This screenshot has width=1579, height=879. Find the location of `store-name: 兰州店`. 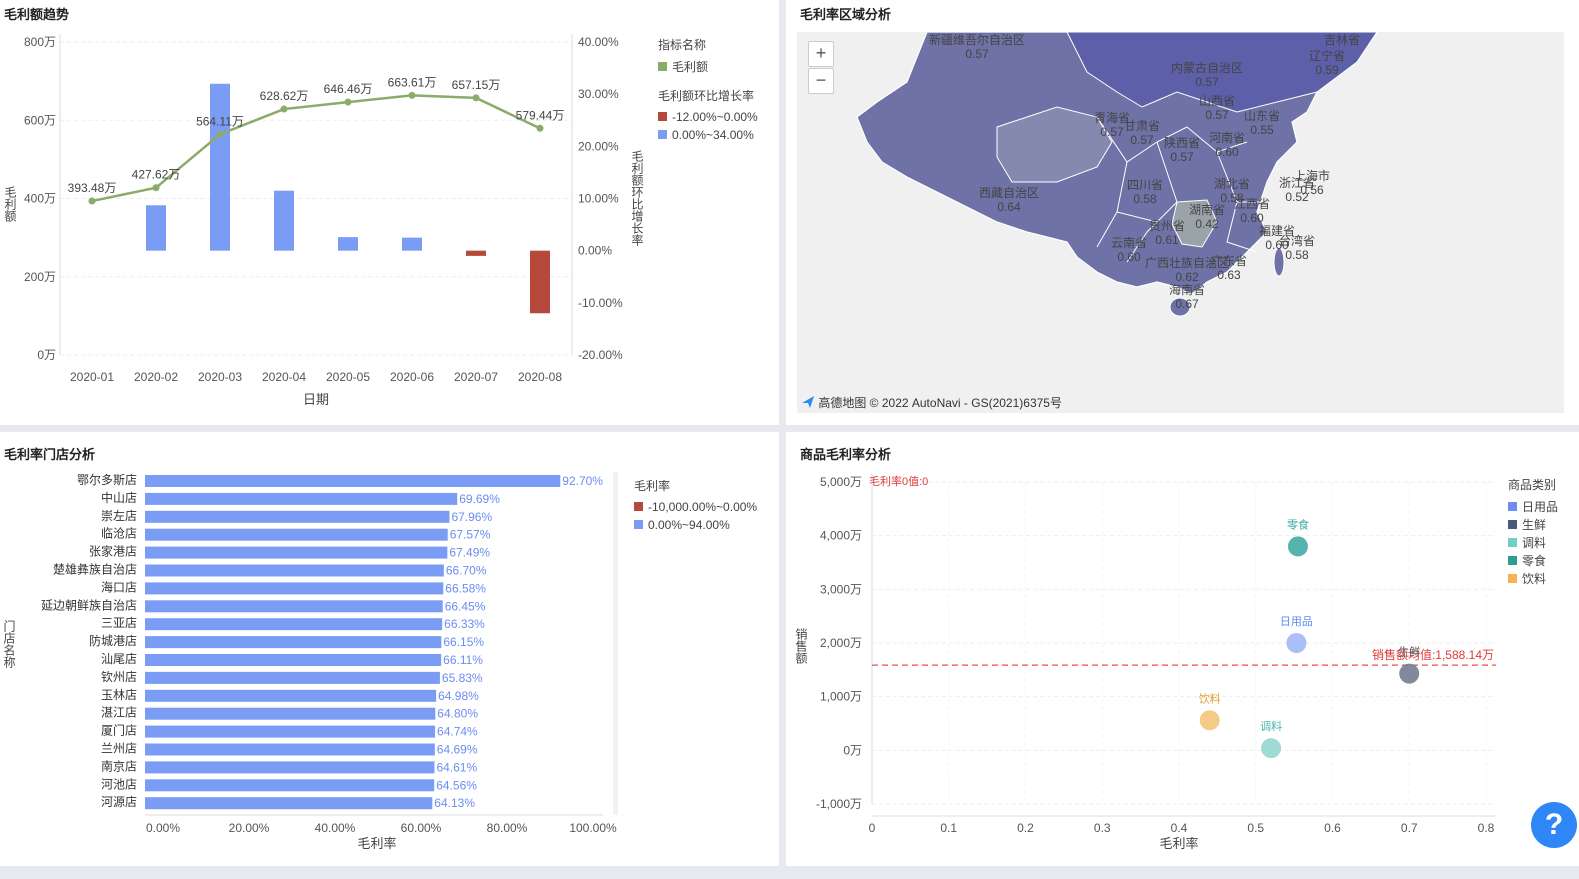

store-name: 兰州店 is located at coordinates (119, 749).